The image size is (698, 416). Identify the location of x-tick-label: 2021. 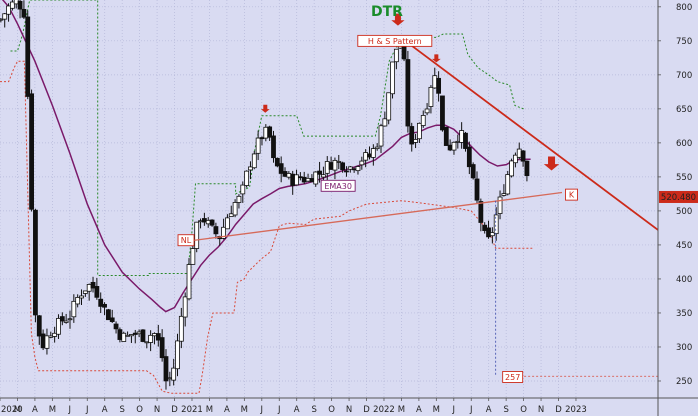
(192, 410).